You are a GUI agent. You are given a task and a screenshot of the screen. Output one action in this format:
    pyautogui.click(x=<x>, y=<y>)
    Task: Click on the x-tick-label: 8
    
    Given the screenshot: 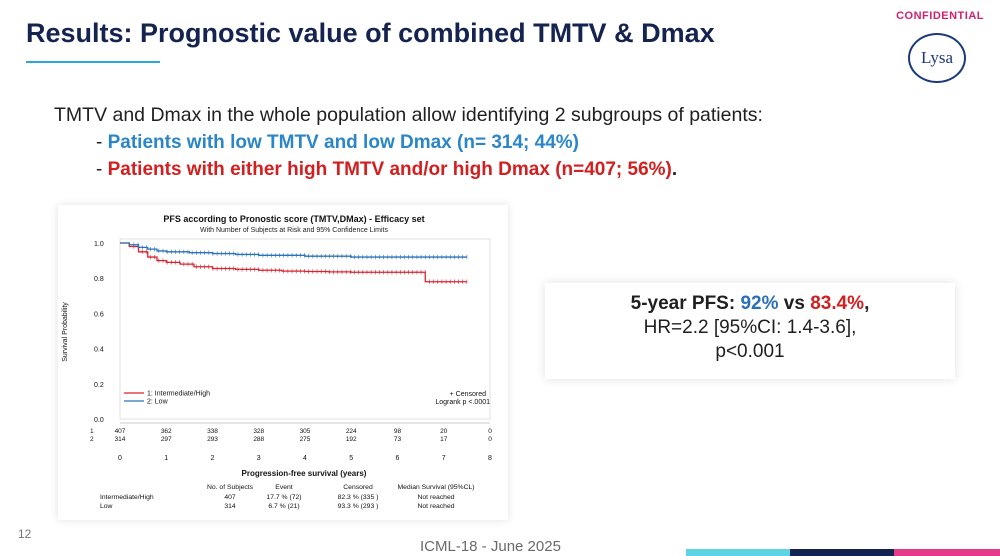 What is the action you would take?
    pyautogui.click(x=490, y=458)
    